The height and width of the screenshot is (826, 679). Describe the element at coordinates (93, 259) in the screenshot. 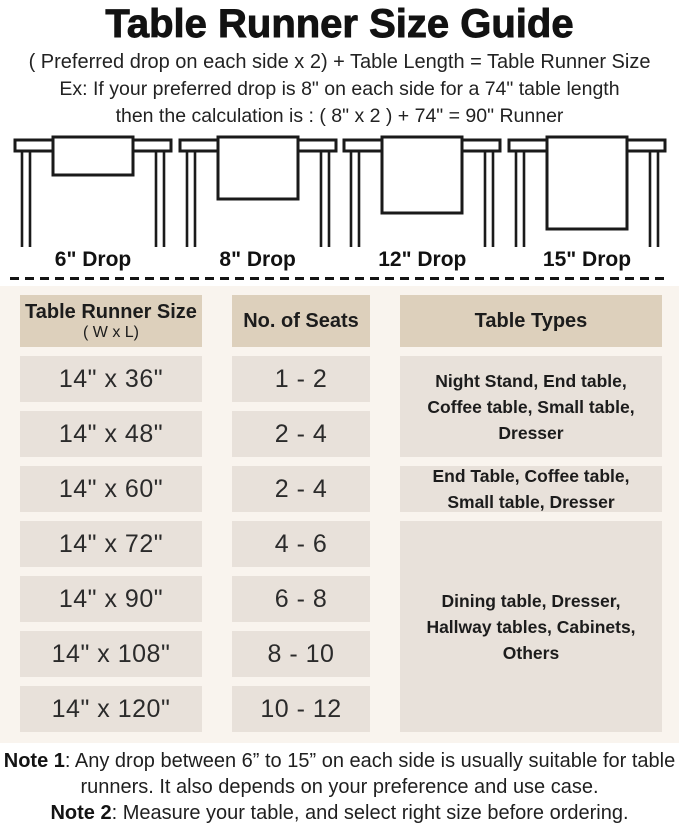

I see `drop-label: 6" Drop` at that location.